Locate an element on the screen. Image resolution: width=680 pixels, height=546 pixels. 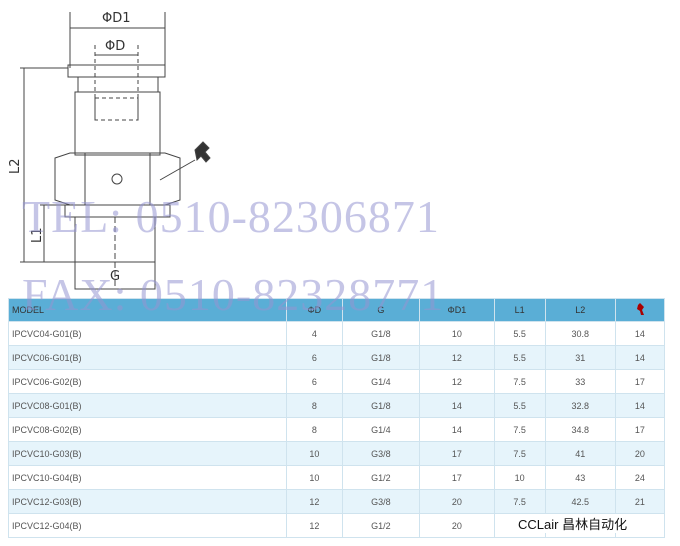
table-cell: IPCVC08-G01(B) is located at coordinates (147, 405).